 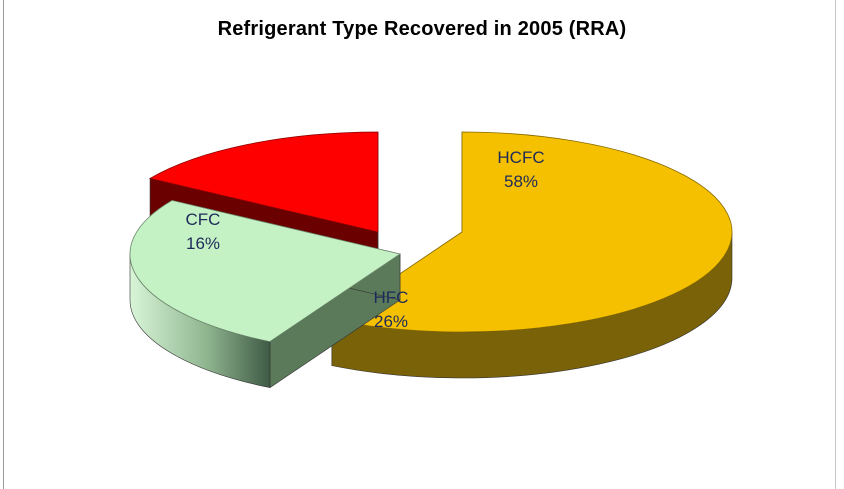 I want to click on slice-label-cfc: CFC, so click(x=203, y=219).